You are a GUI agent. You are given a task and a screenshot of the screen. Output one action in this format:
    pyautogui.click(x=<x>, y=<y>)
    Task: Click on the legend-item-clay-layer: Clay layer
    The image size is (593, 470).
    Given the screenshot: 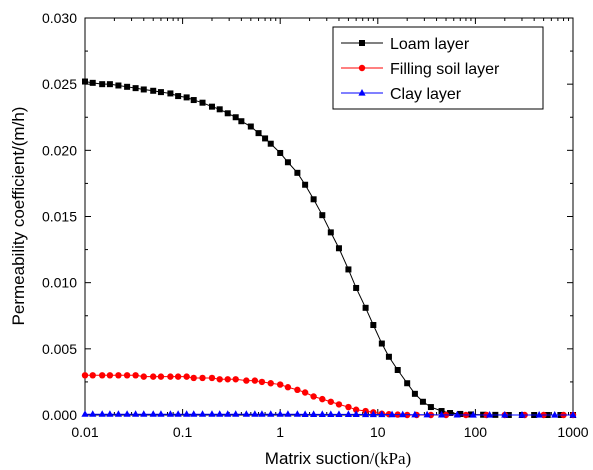 What is the action you would take?
    pyautogui.click(x=401, y=94)
    